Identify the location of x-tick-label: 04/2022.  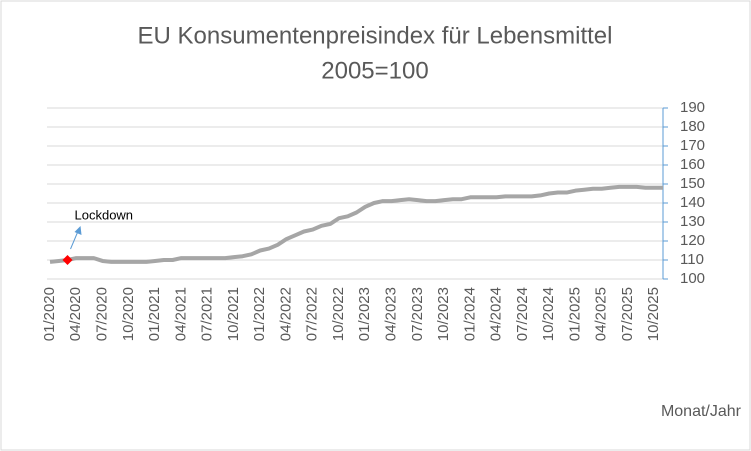
(285, 314).